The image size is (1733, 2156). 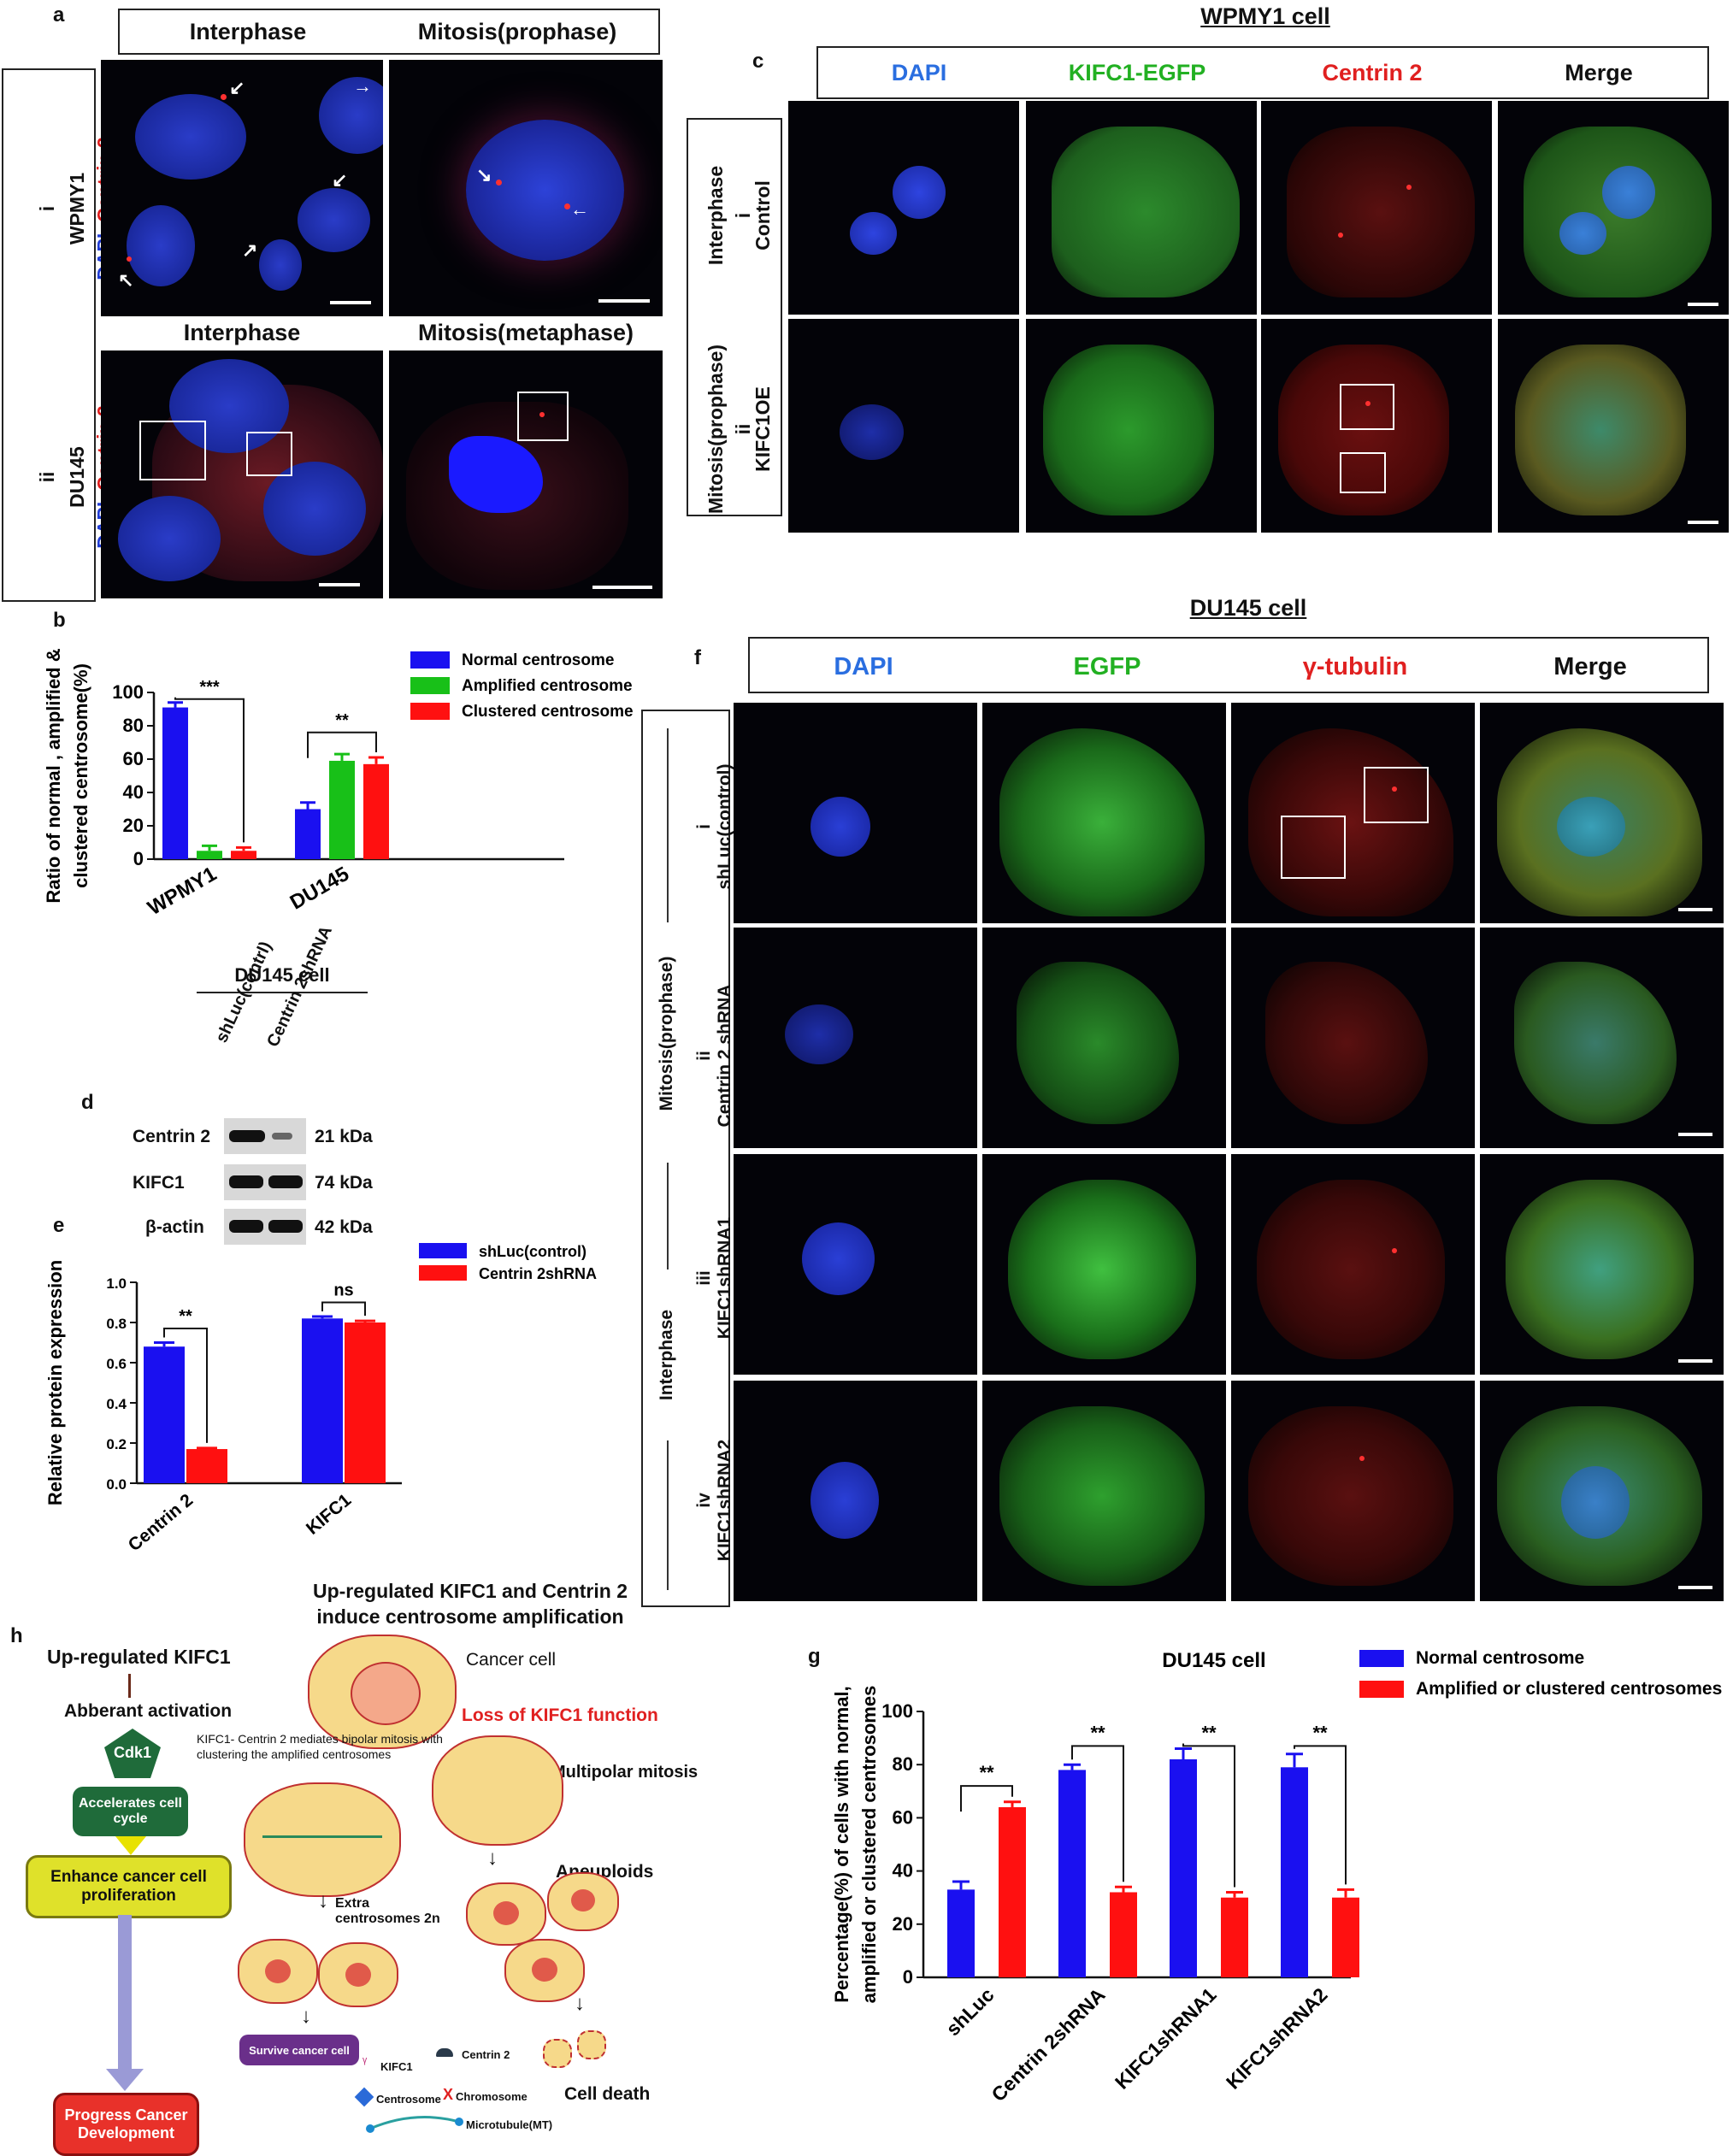 What do you see at coordinates (299, 2050) in the screenshot?
I see `box-survive: Survive cancer cell` at bounding box center [299, 2050].